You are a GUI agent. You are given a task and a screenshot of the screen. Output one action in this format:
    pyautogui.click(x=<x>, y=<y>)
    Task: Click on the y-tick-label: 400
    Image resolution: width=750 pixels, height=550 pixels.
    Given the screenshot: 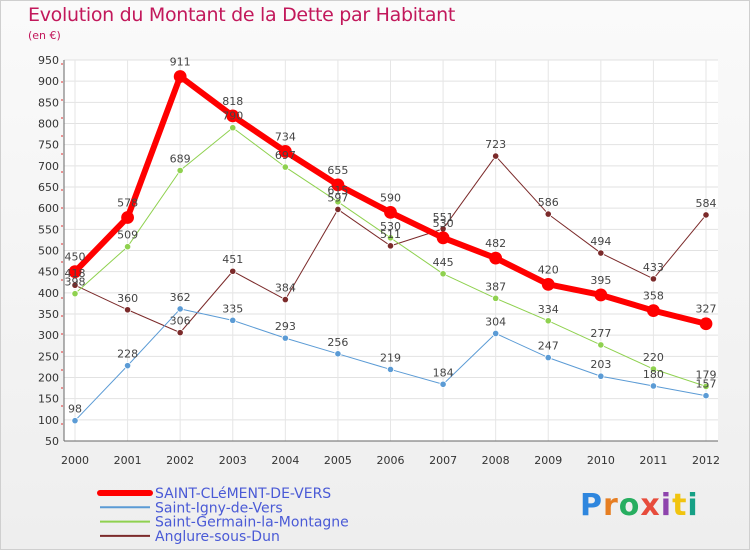 What is the action you would take?
    pyautogui.click(x=48, y=293)
    